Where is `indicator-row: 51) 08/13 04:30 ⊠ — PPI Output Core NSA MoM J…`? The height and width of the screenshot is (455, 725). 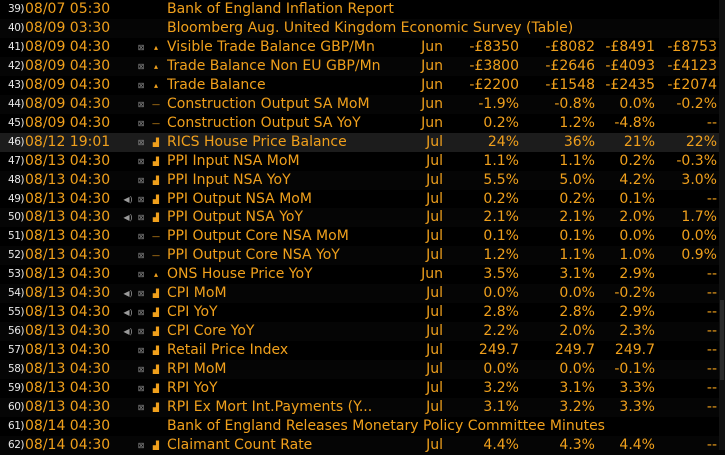 indicator-row: 51) 08/13 04:30 ⊠ — PPI Output Core NSA MoM J… is located at coordinates (362, 237).